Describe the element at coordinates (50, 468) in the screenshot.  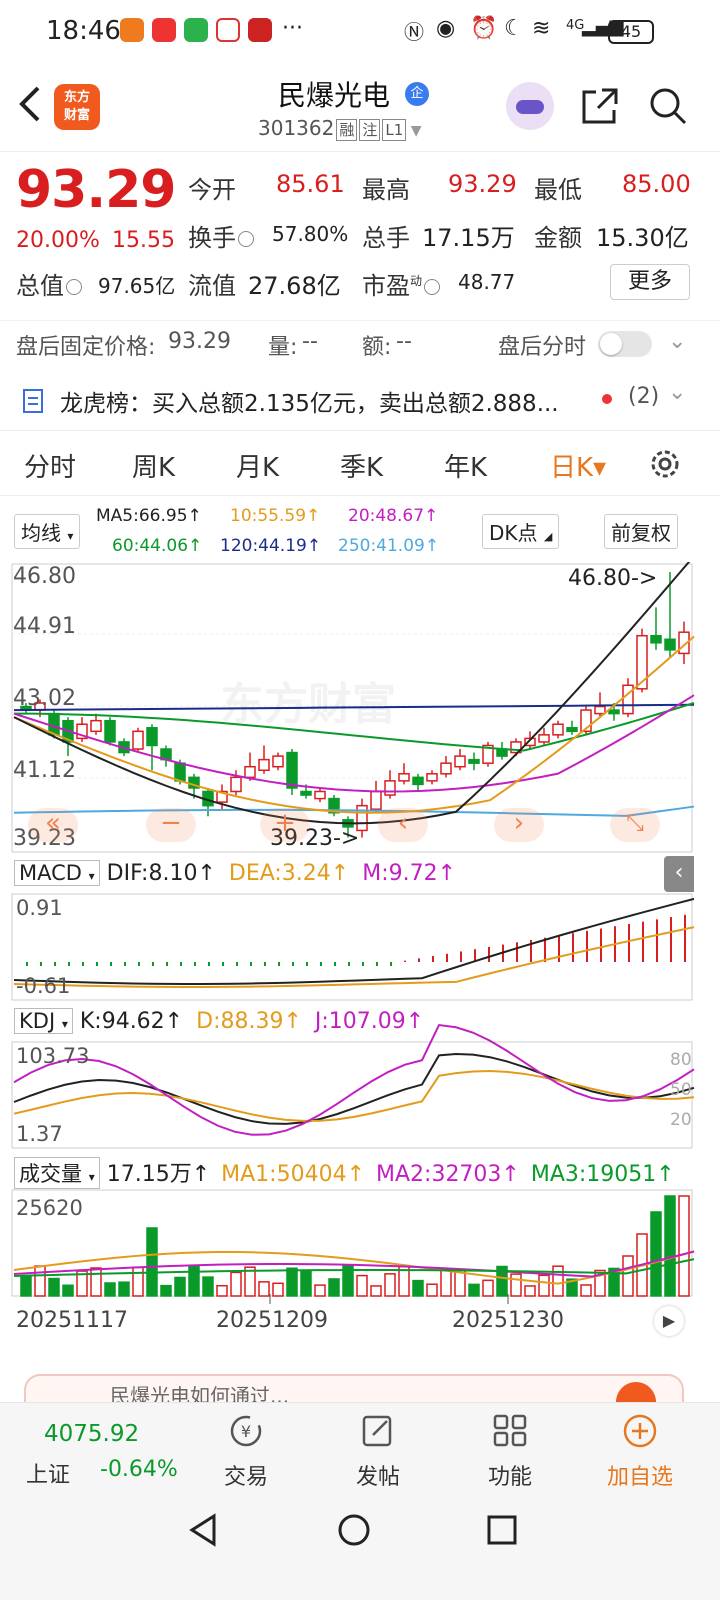
I see `tab-intraday: 分时` at that location.